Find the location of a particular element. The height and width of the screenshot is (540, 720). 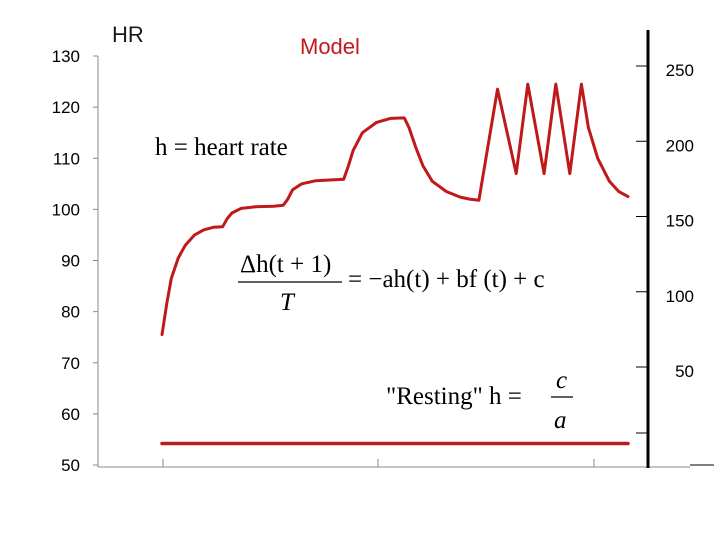

left-tick-label: 50 is located at coordinates (70, 465).